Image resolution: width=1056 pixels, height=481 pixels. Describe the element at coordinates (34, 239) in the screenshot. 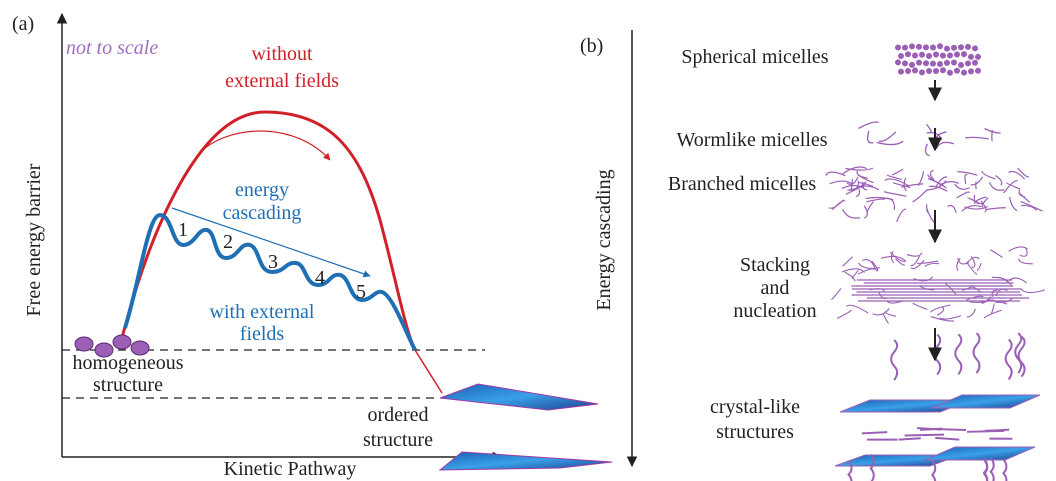

I see `y-axis-label: Free energy barrier` at that location.